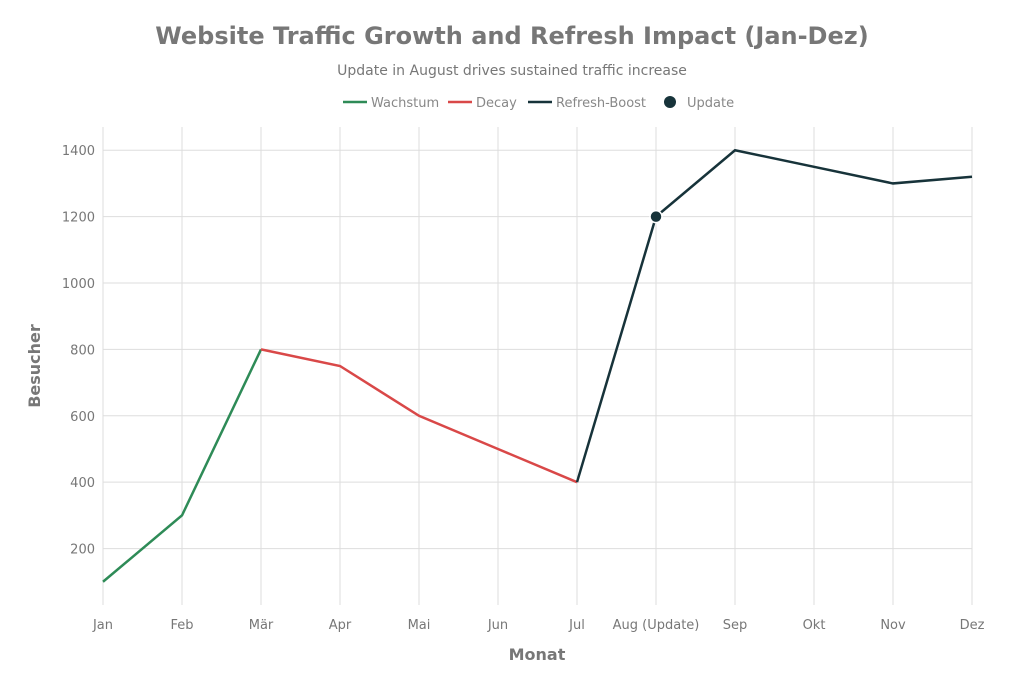  Describe the element at coordinates (656, 625) in the screenshot. I see `x-tick-label: Aug (Update)` at that location.